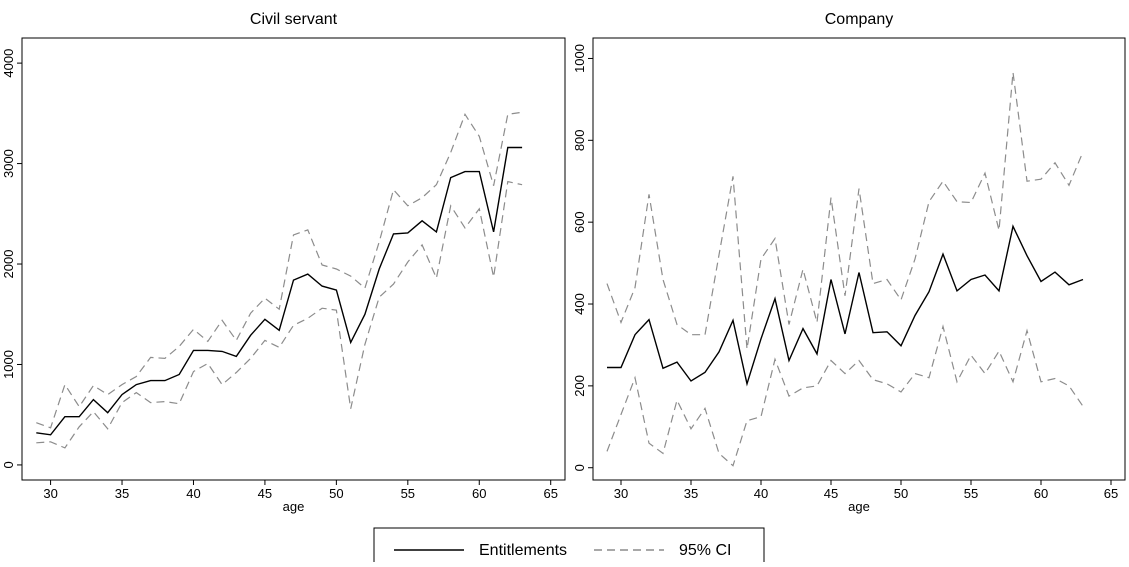  I want to click on y-tick-label: 400, so click(579, 304).